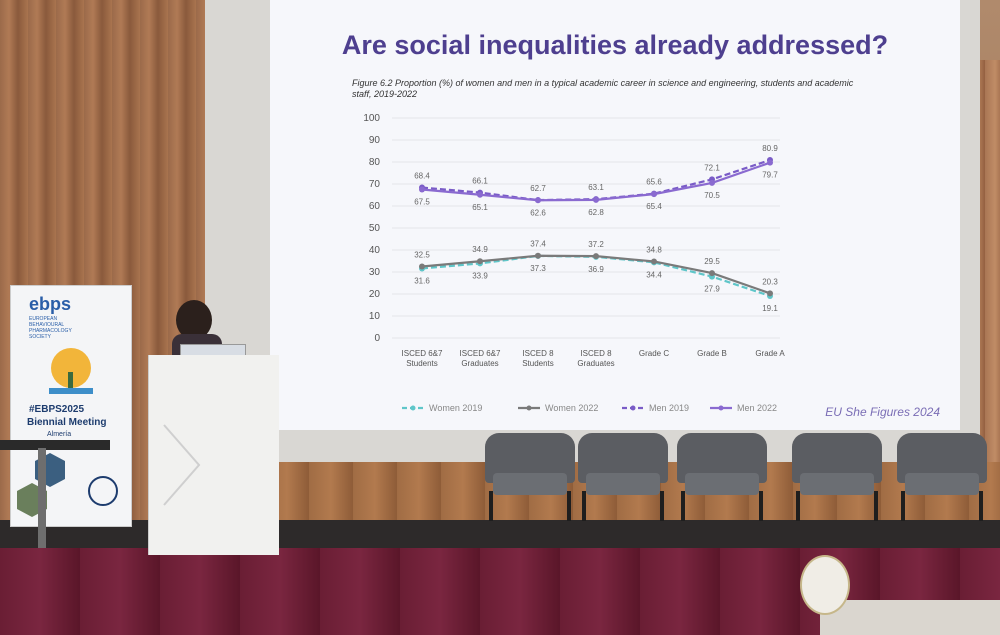 This screenshot has width=1000, height=635. Describe the element at coordinates (182, 465) in the screenshot. I see `lectern-graphic-icon` at that location.